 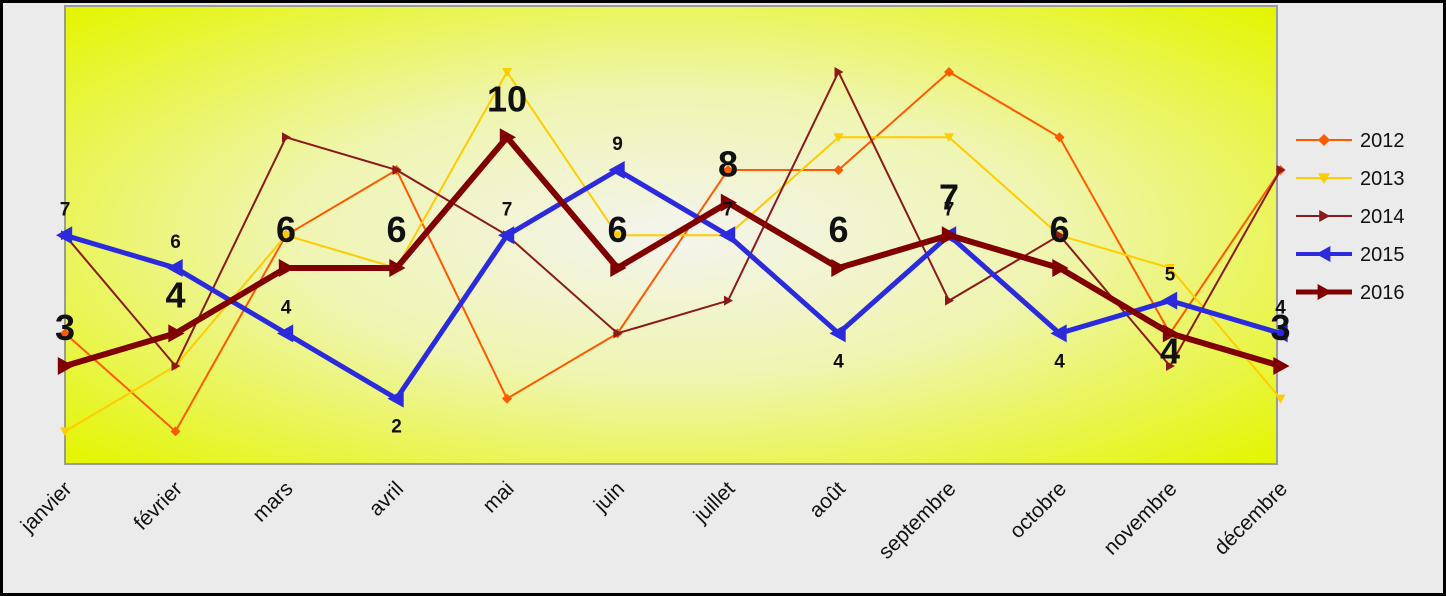 What do you see at coordinates (1382, 293) in the screenshot?
I see `legend-label: 2016` at bounding box center [1382, 293].